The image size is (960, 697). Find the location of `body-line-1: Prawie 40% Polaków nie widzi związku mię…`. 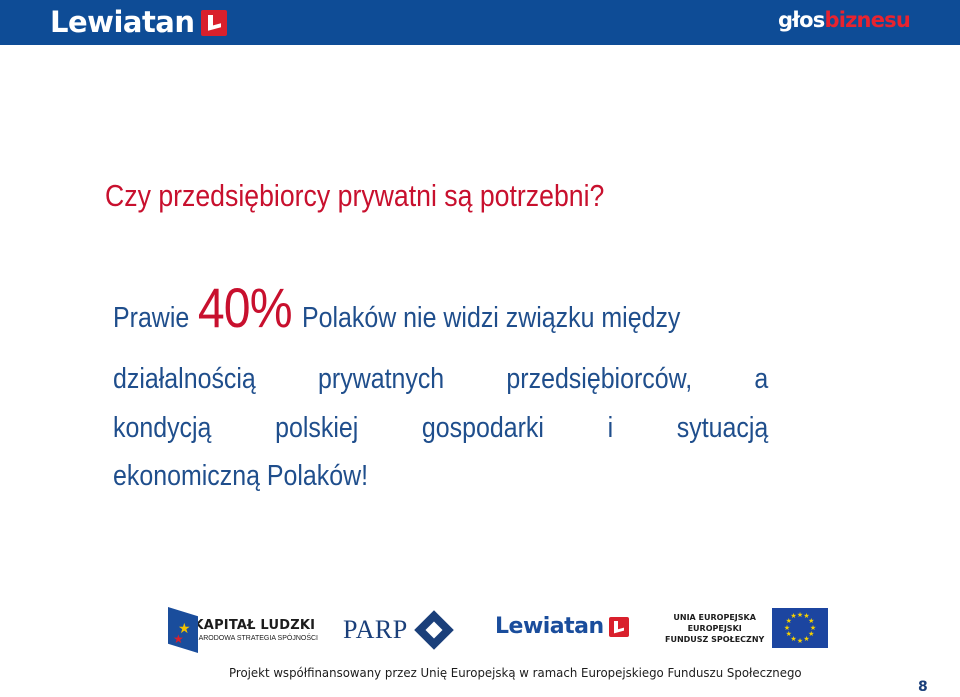

body-line-1: Prawie 40% Polaków nie widzi związku mię… is located at coordinates (394, 307).